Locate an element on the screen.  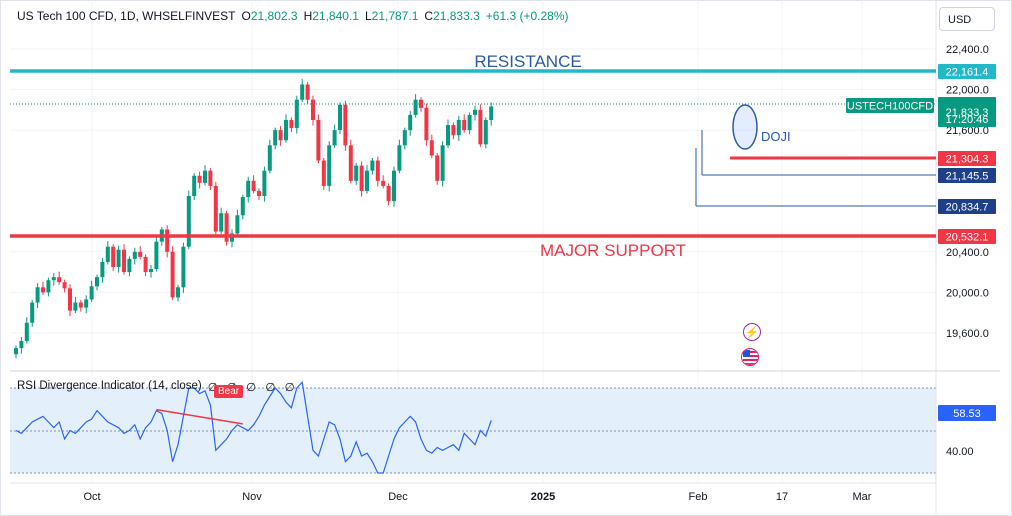
y-tick-label: 22,400.0 is located at coordinates (967, 50).